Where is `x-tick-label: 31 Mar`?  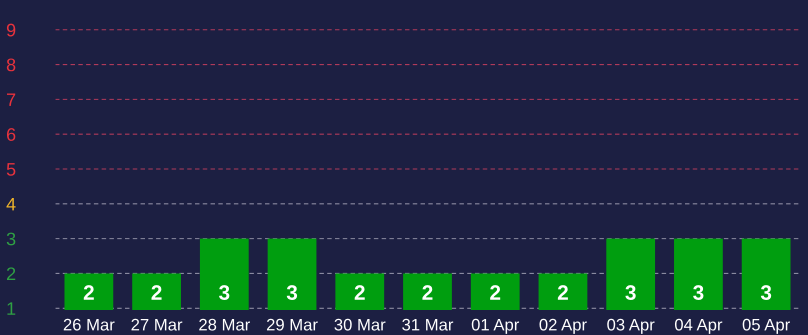 x-tick-label: 31 Mar is located at coordinates (428, 324).